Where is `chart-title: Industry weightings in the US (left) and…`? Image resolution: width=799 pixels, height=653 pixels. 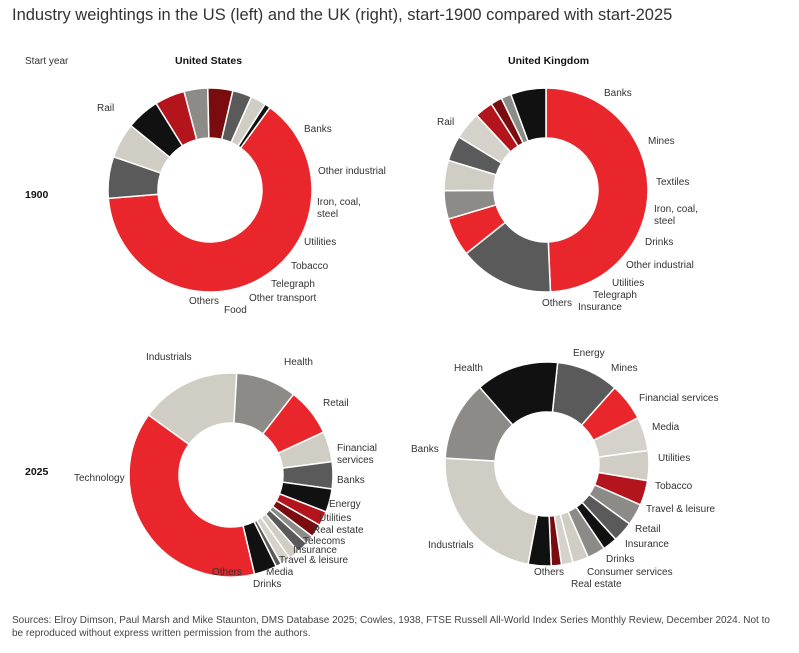 chart-title: Industry weightings in the US (left) and… is located at coordinates (342, 15).